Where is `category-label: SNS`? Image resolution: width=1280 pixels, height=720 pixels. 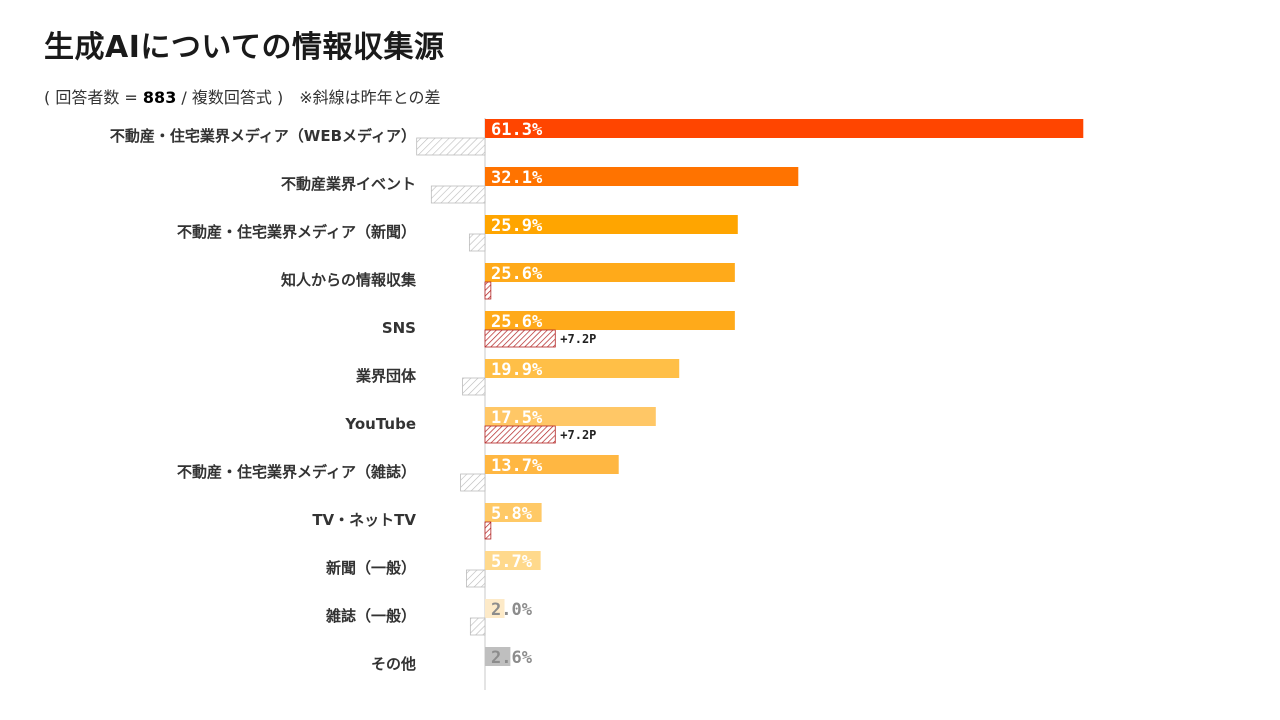
category-label: SNS is located at coordinates (399, 328).